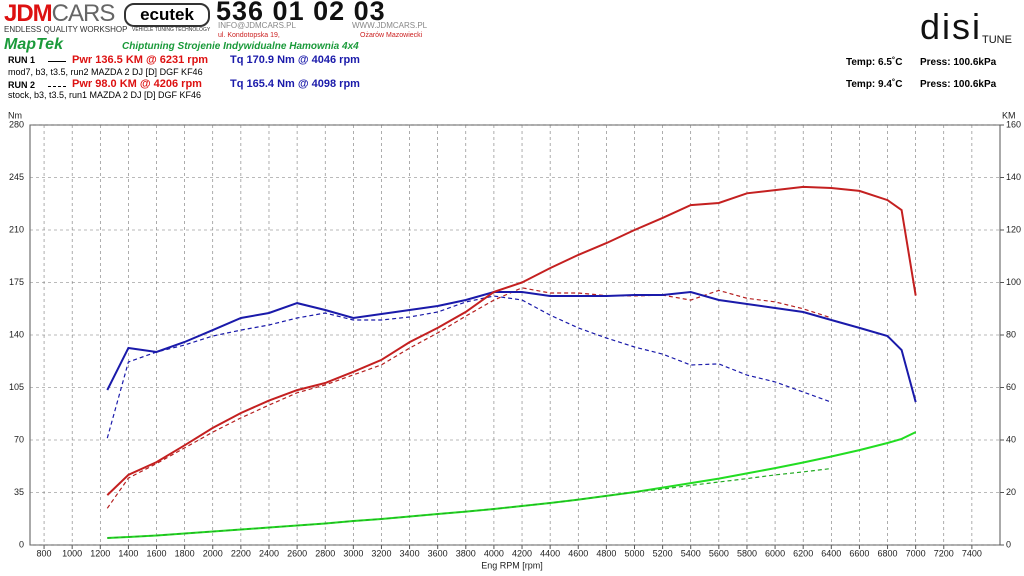 The image size is (1024, 576). What do you see at coordinates (22, 85) in the screenshot?
I see `run-label: RUN 2` at bounding box center [22, 85].